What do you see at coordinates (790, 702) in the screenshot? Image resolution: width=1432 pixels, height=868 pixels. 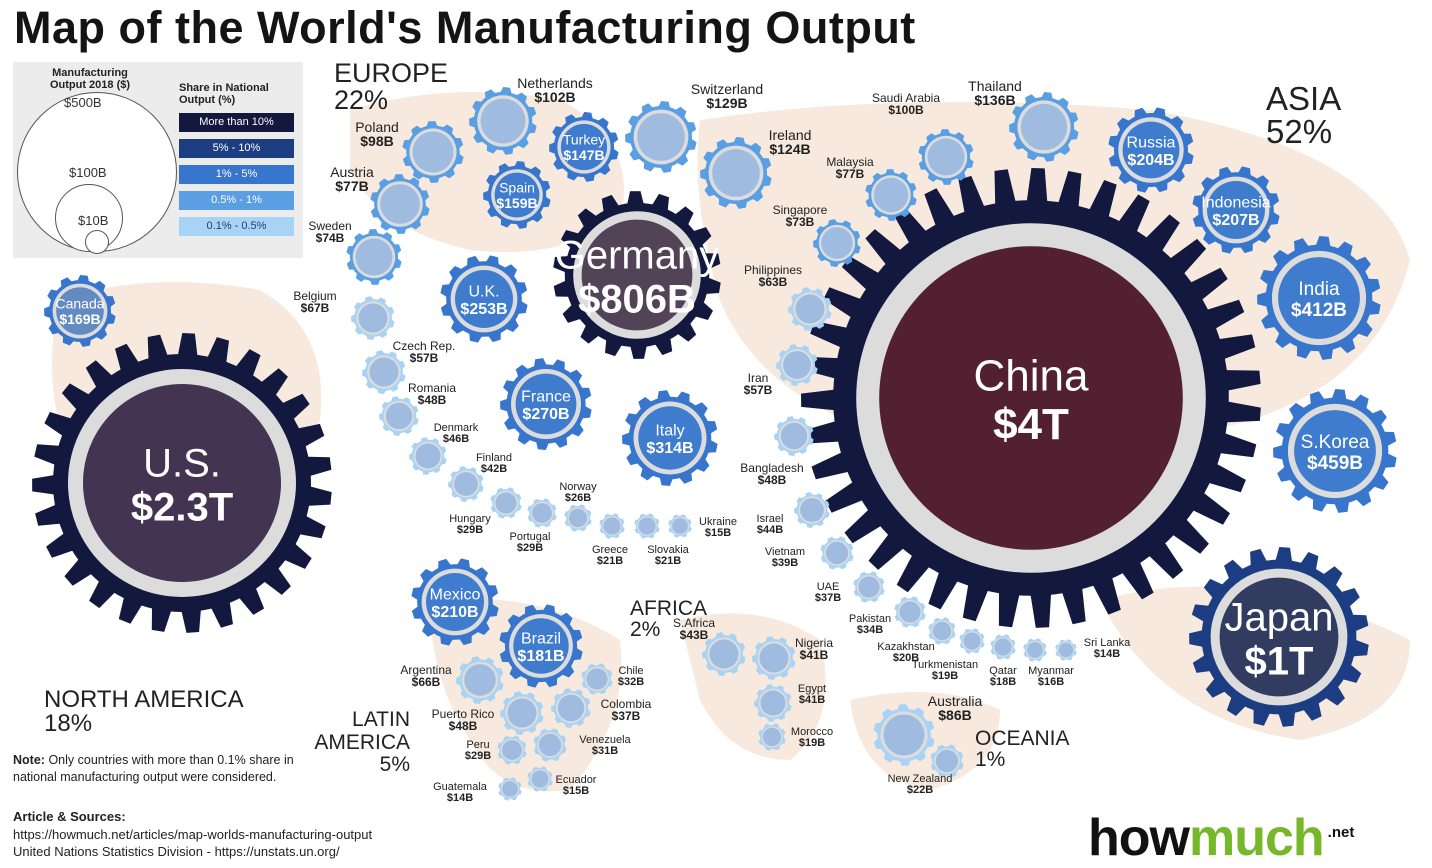 I see `gear-egypt: Egypt$41B` at bounding box center [790, 702].